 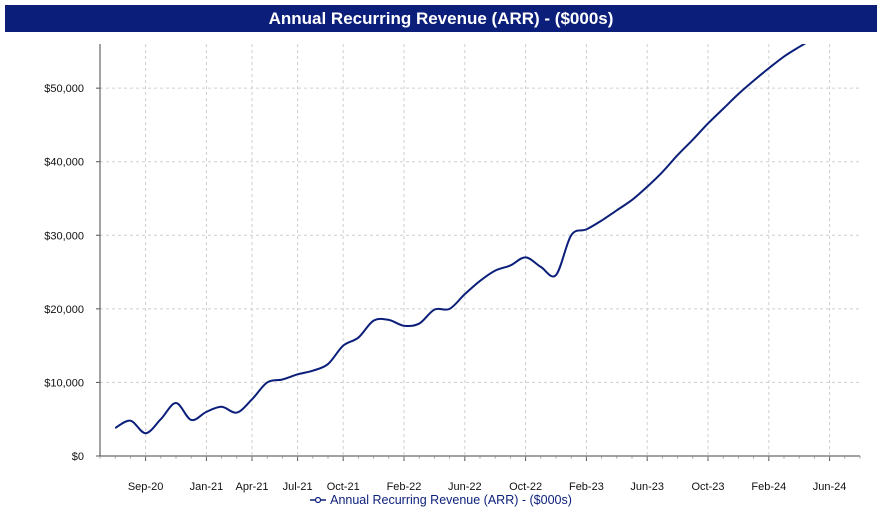 I want to click on x-tick-label: Jun-22, so click(x=465, y=487).